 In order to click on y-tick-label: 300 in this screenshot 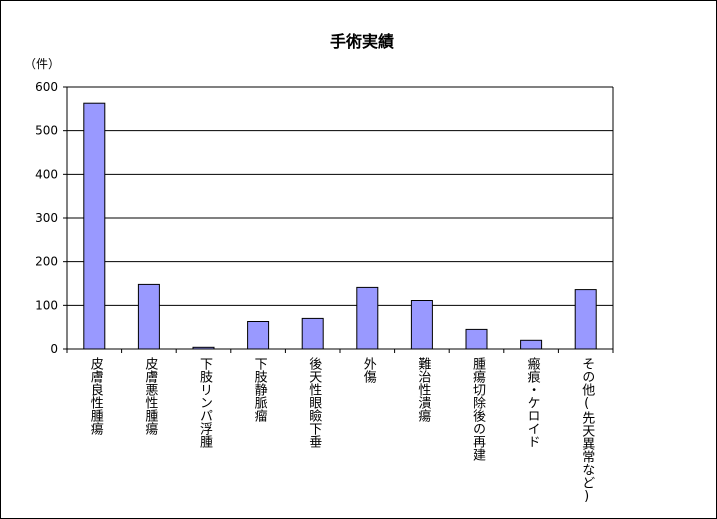, I will do `click(46, 218)`.